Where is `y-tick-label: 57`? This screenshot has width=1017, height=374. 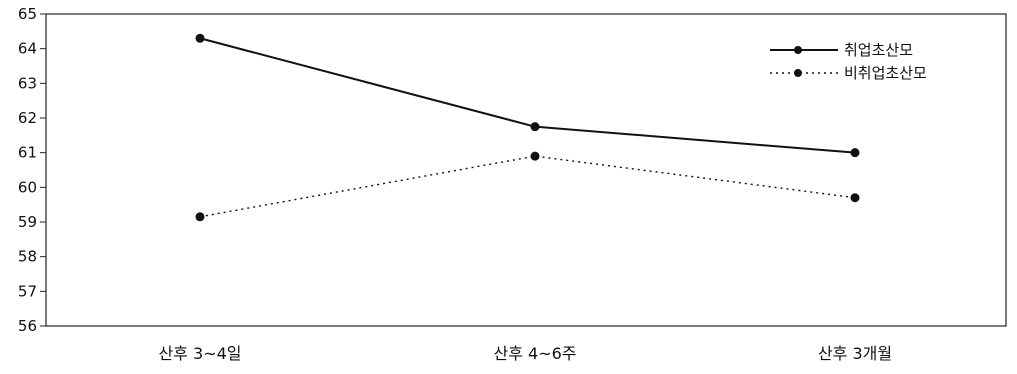
y-tick-label: 57 is located at coordinates (27, 291).